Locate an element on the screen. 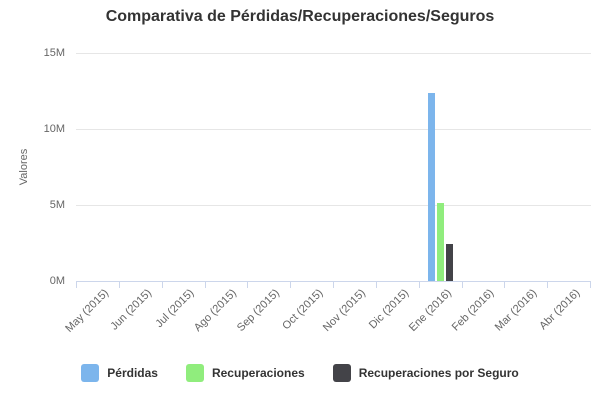 The image size is (600, 400). y-tick-label: 15M is located at coordinates (54, 53).